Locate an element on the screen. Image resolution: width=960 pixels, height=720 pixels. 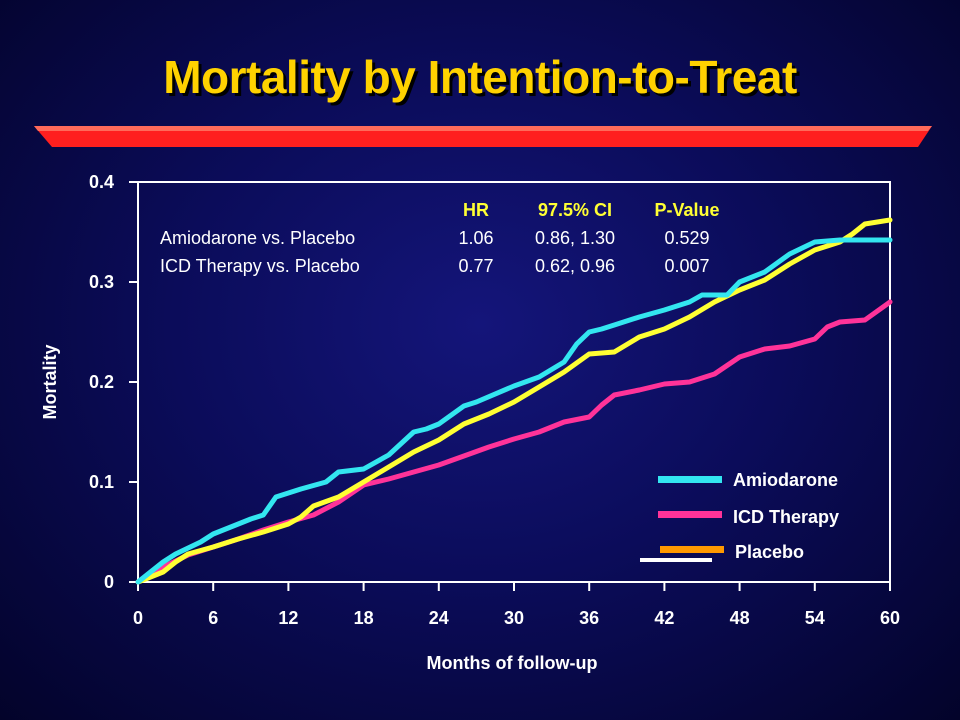
legend-label-icd: ICD Therapy is located at coordinates (786, 517).